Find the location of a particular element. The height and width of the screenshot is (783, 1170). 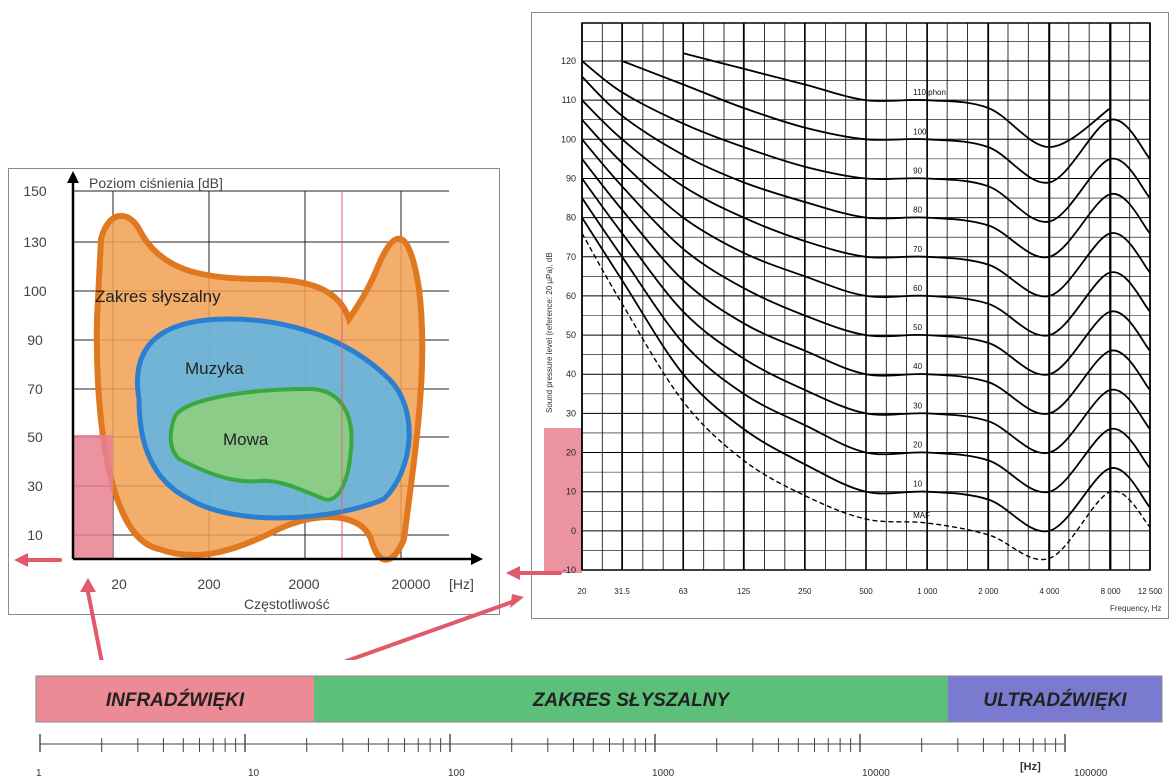

right-y-tick: 100 is located at coordinates (568, 139).